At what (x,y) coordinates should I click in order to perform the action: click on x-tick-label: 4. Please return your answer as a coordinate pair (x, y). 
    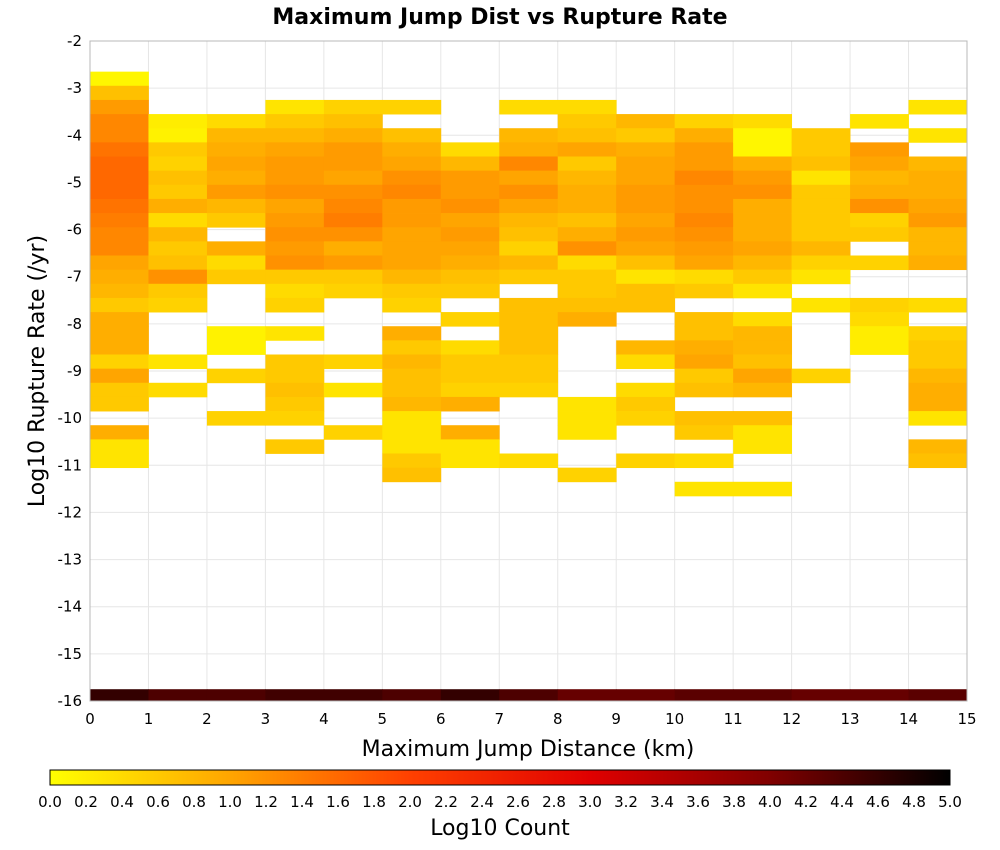
    Looking at the image, I should click on (324, 719).